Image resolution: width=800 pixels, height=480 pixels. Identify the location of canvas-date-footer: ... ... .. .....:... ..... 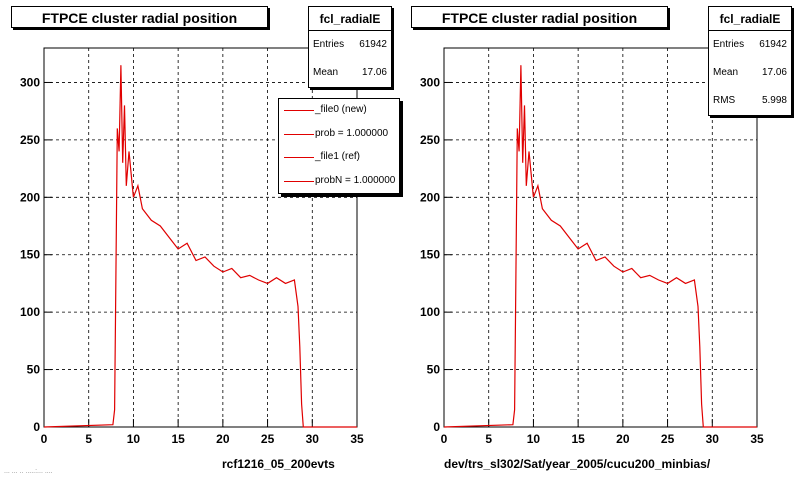
(28, 471).